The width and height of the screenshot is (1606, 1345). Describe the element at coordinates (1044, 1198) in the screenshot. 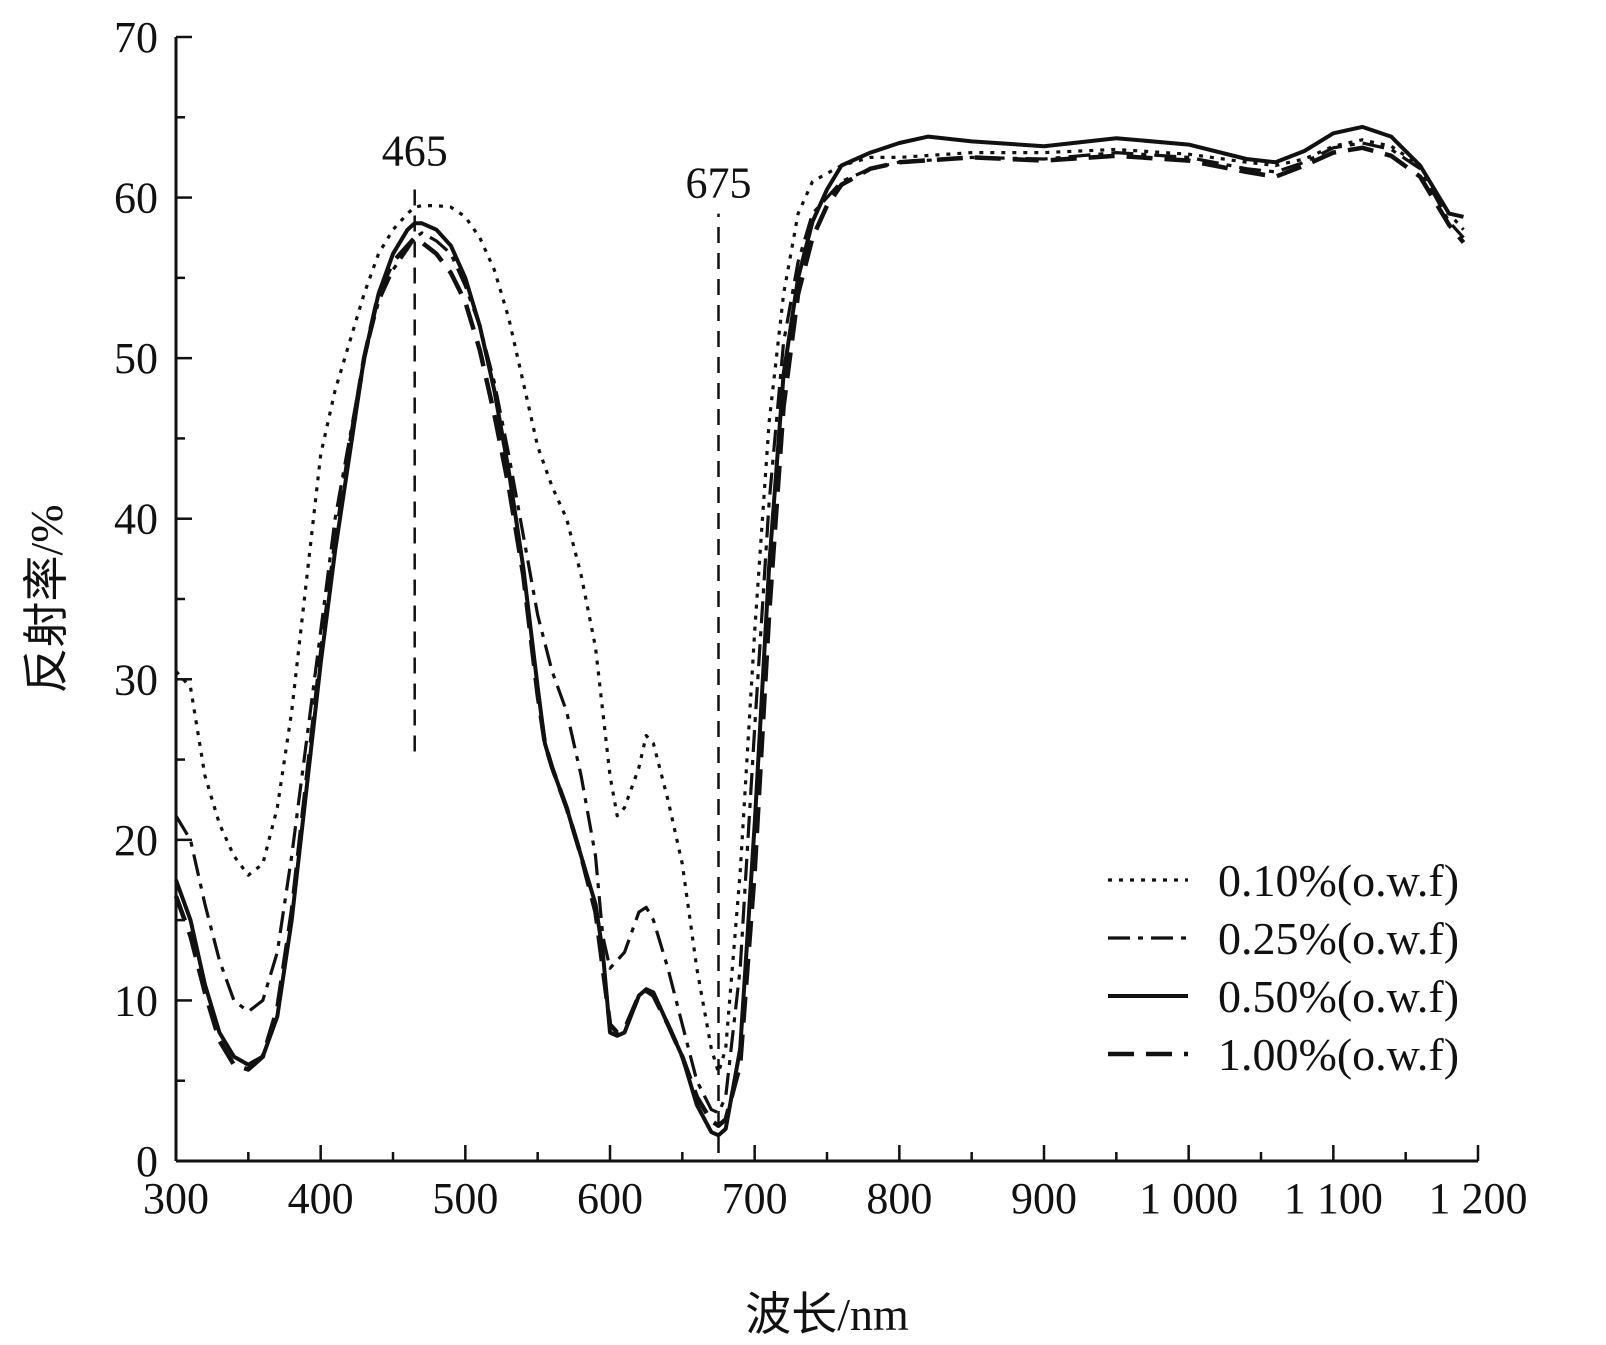

I see `x-tick-label: 900` at that location.